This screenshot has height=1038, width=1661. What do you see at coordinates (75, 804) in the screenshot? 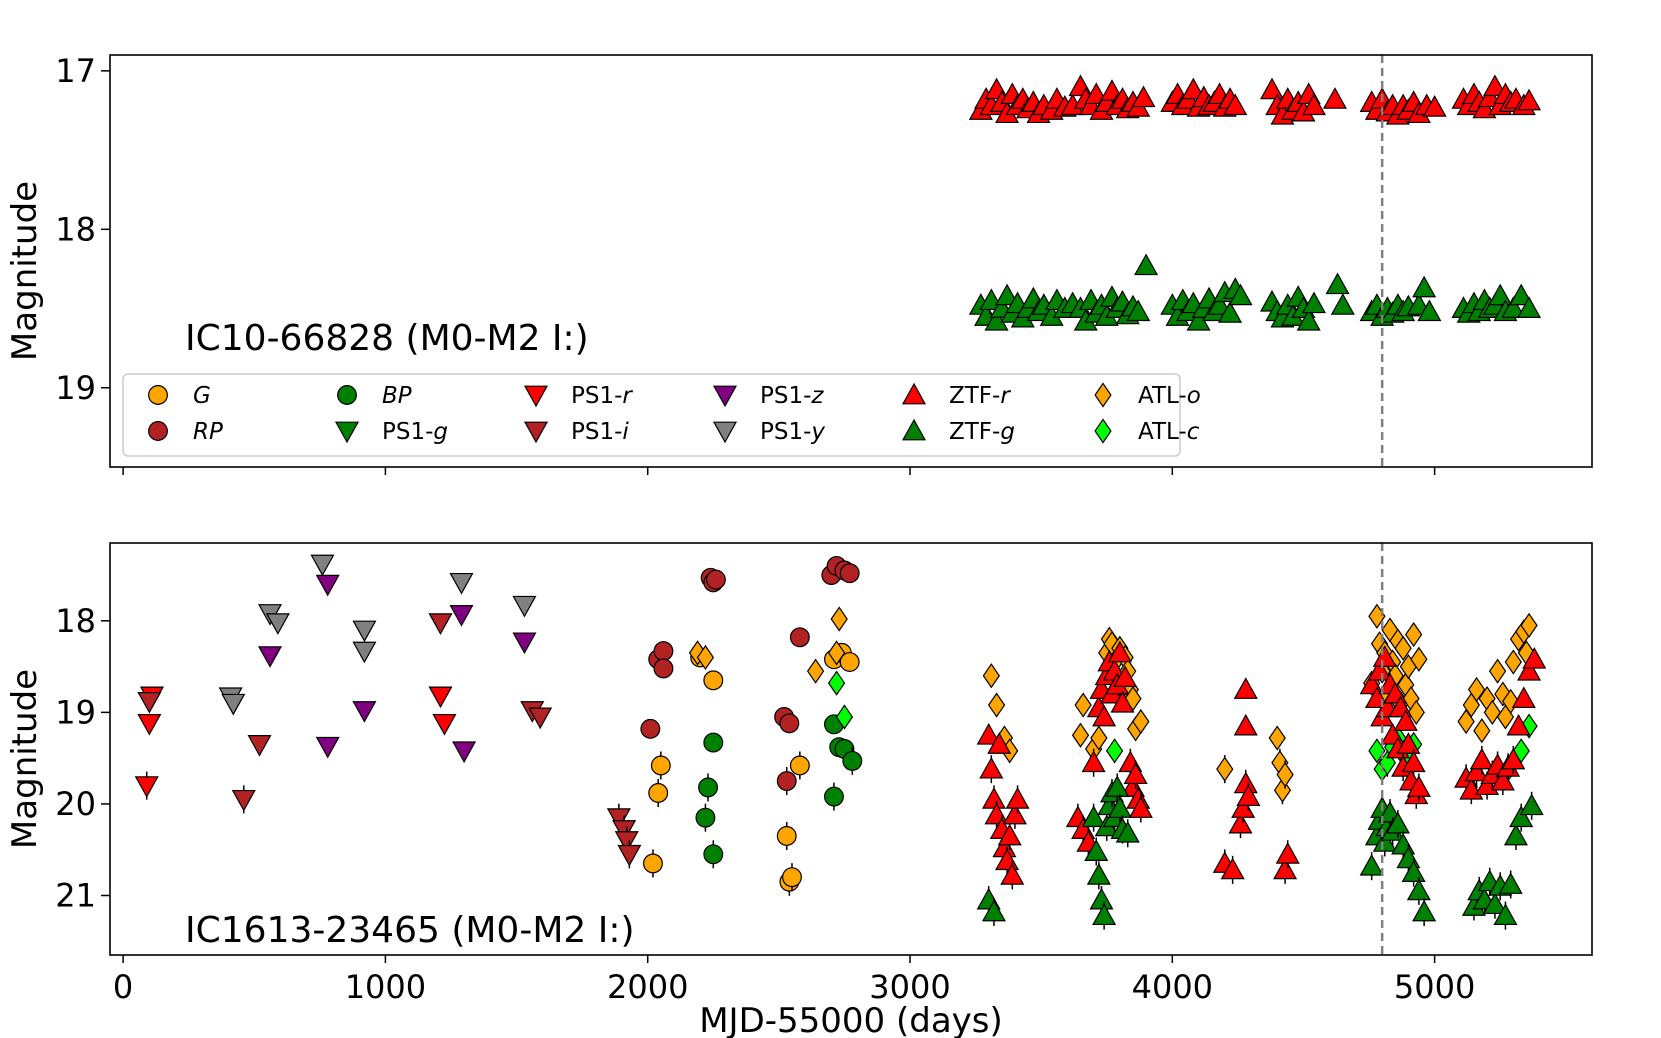
I see `y-tick-label: 20` at bounding box center [75, 804].